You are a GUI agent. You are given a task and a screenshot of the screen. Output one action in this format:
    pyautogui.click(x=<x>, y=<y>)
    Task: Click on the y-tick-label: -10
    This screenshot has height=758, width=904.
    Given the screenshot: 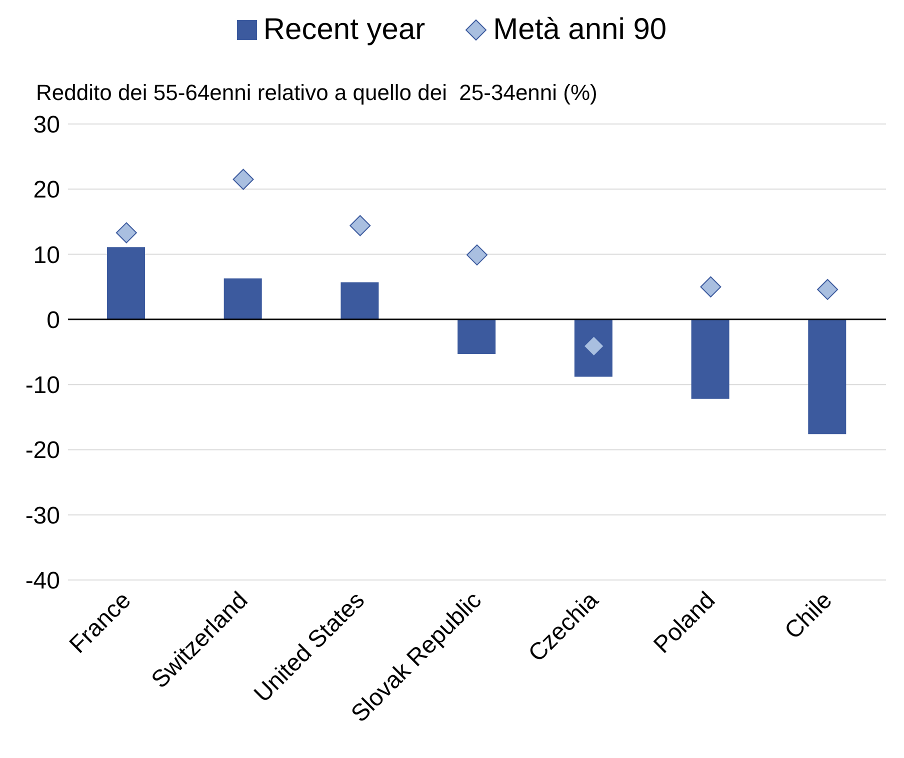 What is the action you would take?
    pyautogui.click(x=42, y=386)
    